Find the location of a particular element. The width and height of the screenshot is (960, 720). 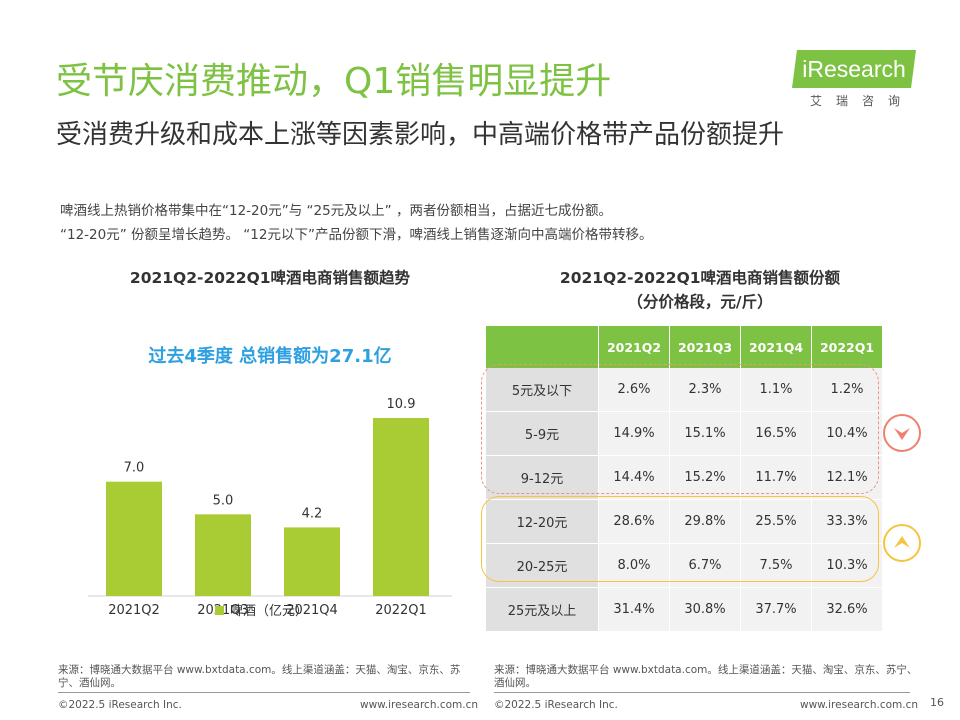

table-cell: 16.5% is located at coordinates (776, 433).